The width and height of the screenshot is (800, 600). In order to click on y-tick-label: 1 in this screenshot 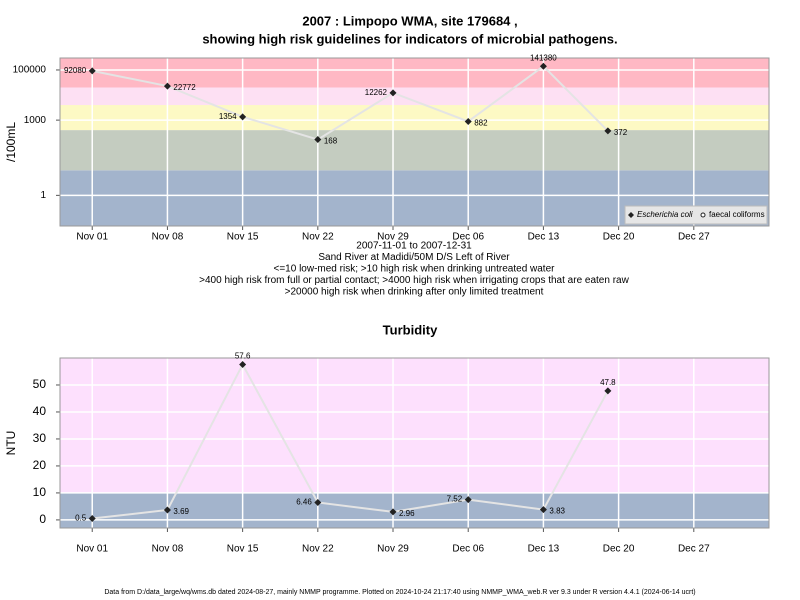, I will do `click(43, 195)`.